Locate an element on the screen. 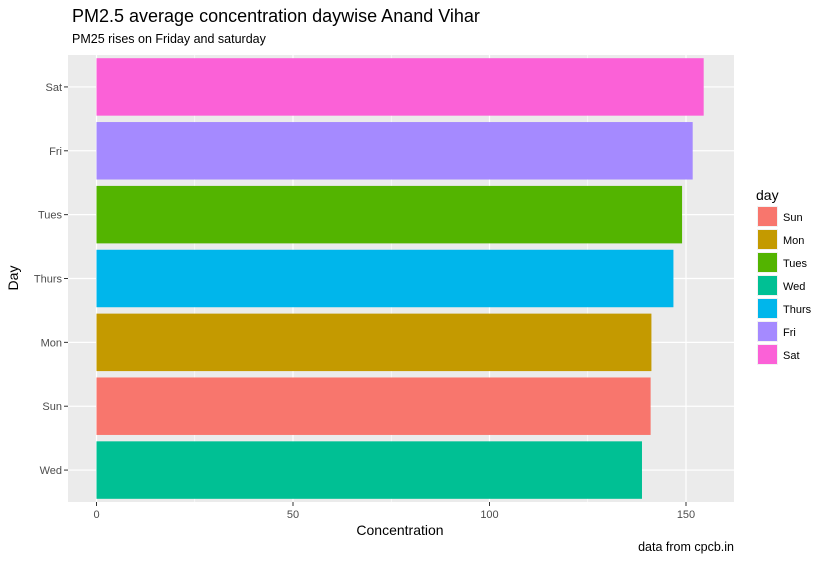 The image size is (828, 562). legend-swatch-fri is located at coordinates (767, 331).